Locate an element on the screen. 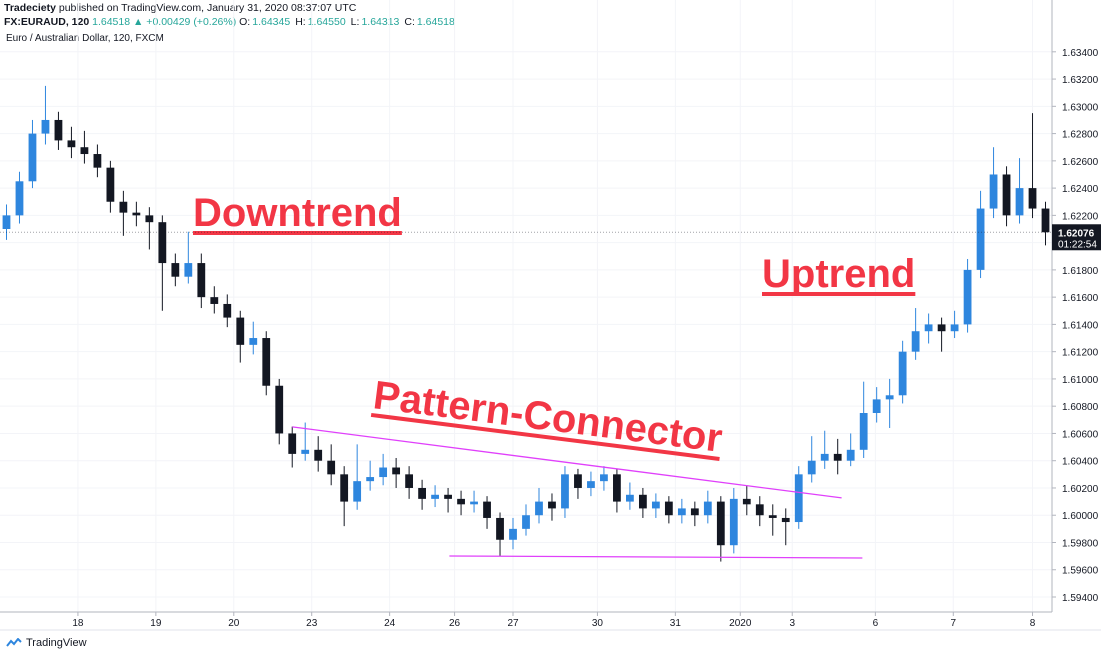  trendline is located at coordinates (567, 462).